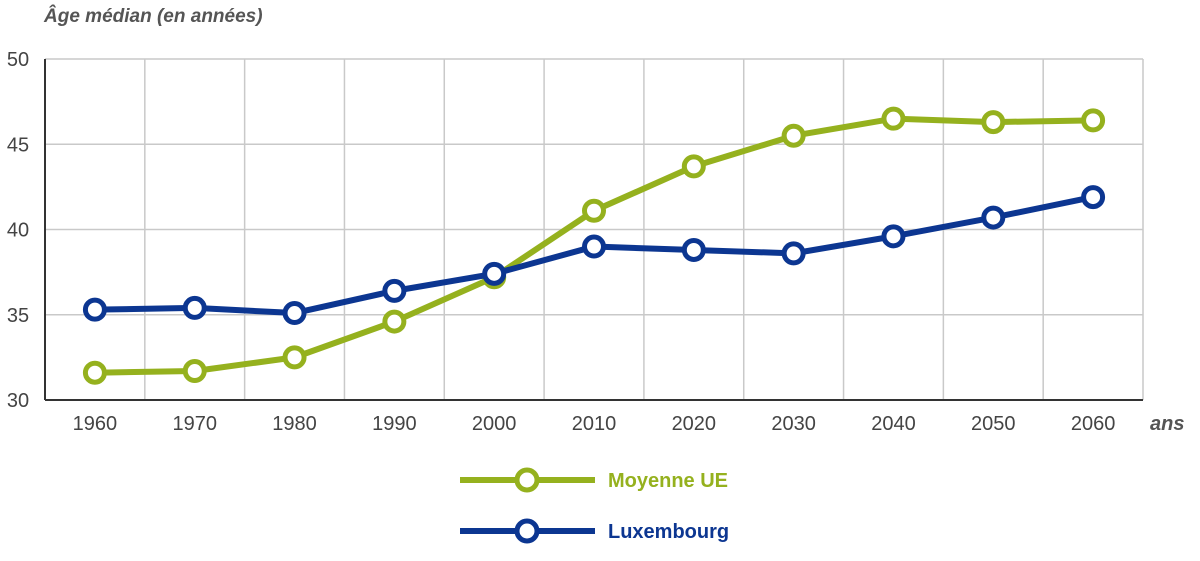 The height and width of the screenshot is (561, 1200). What do you see at coordinates (668, 532) in the screenshot?
I see `legend-label: Luxembourg` at bounding box center [668, 532].